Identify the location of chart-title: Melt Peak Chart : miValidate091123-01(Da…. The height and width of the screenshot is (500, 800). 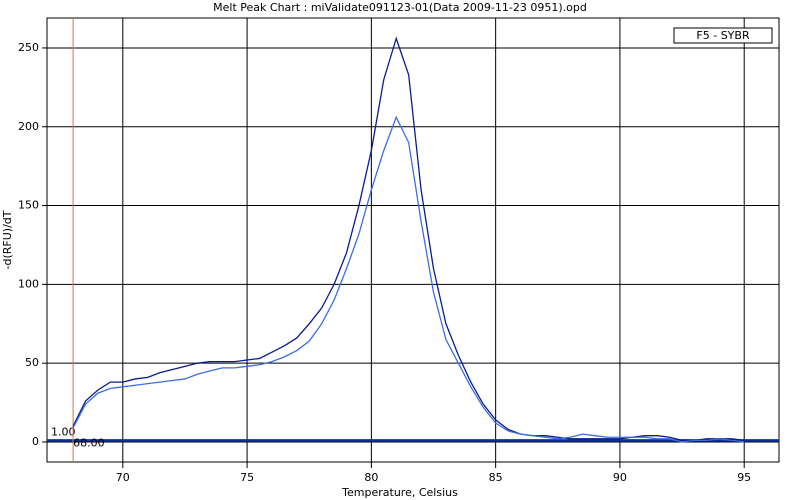
(400, 7).